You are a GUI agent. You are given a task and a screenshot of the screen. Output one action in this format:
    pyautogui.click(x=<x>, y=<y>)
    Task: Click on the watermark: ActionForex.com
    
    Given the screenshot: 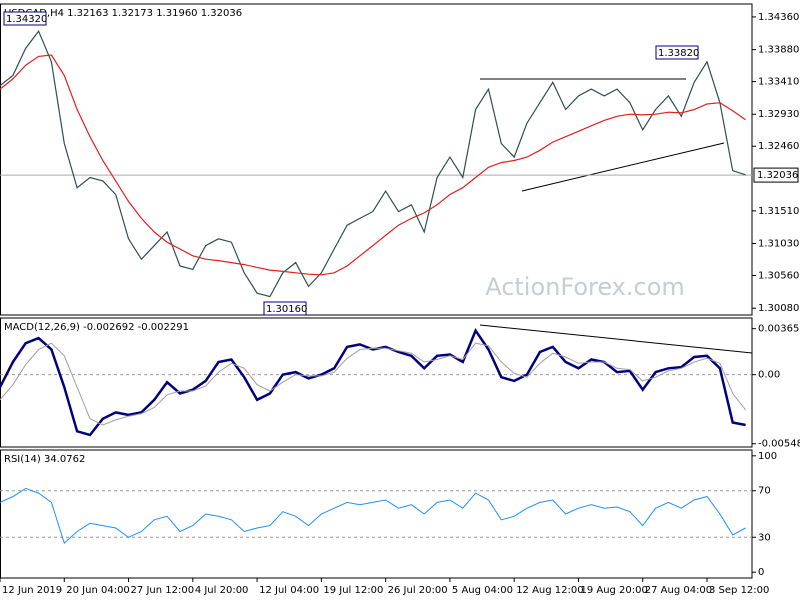 What is the action you would take?
    pyautogui.click(x=585, y=287)
    